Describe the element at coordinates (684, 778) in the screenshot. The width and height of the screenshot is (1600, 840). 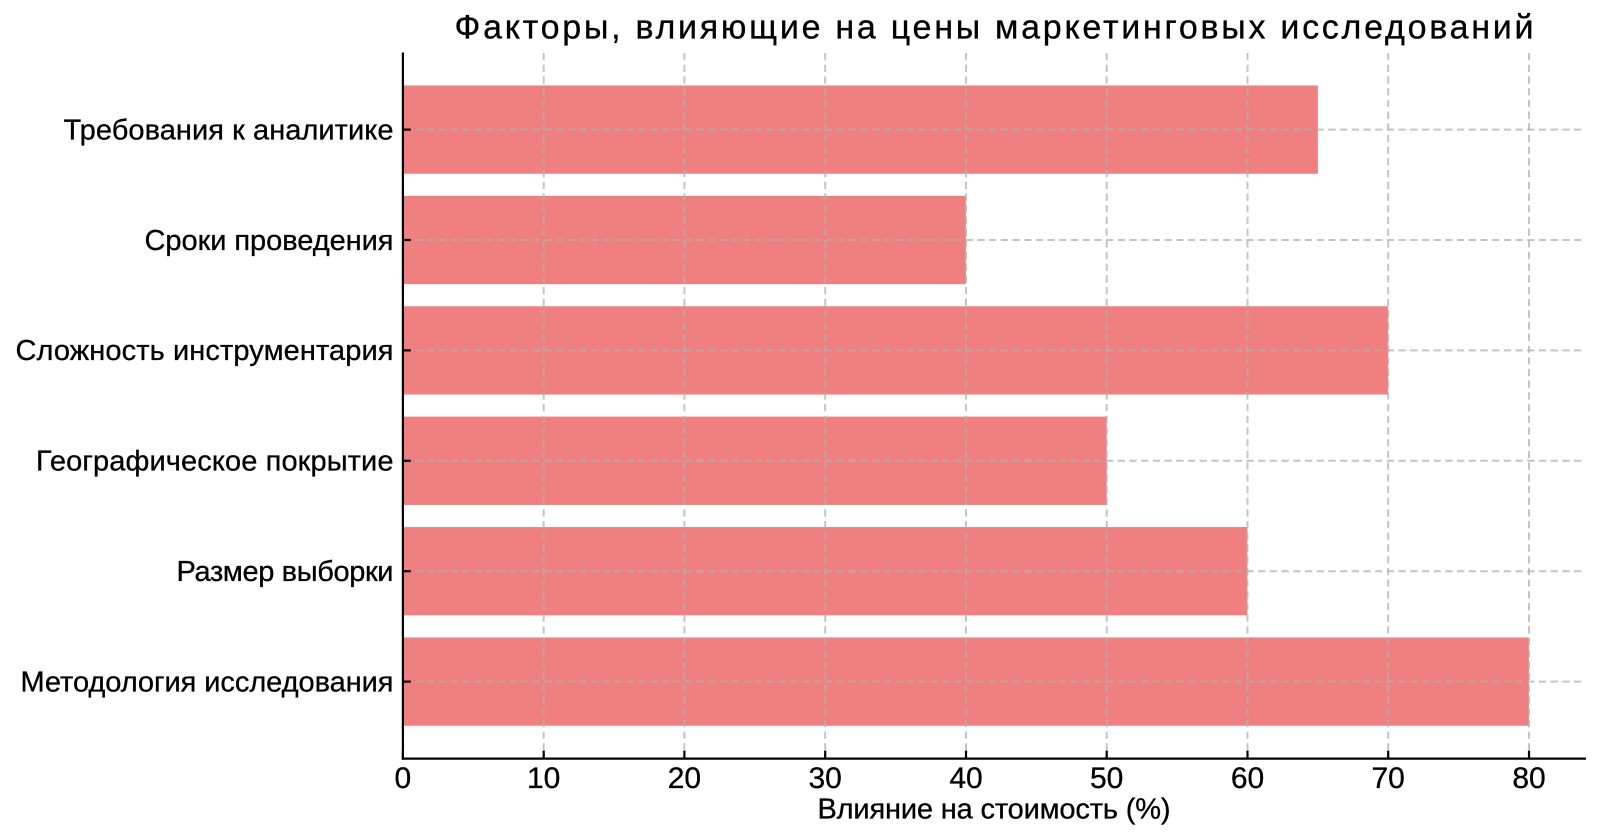
I see `svg-text: 20` at that location.